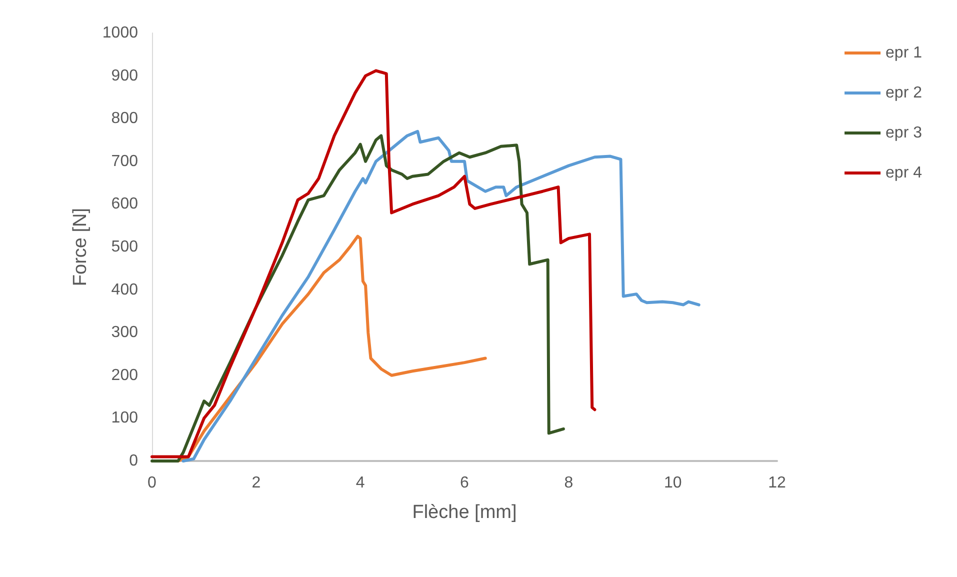 This screenshot has width=957, height=577. Describe the element at coordinates (904, 133) in the screenshot. I see `legend-label: epr 3` at that location.